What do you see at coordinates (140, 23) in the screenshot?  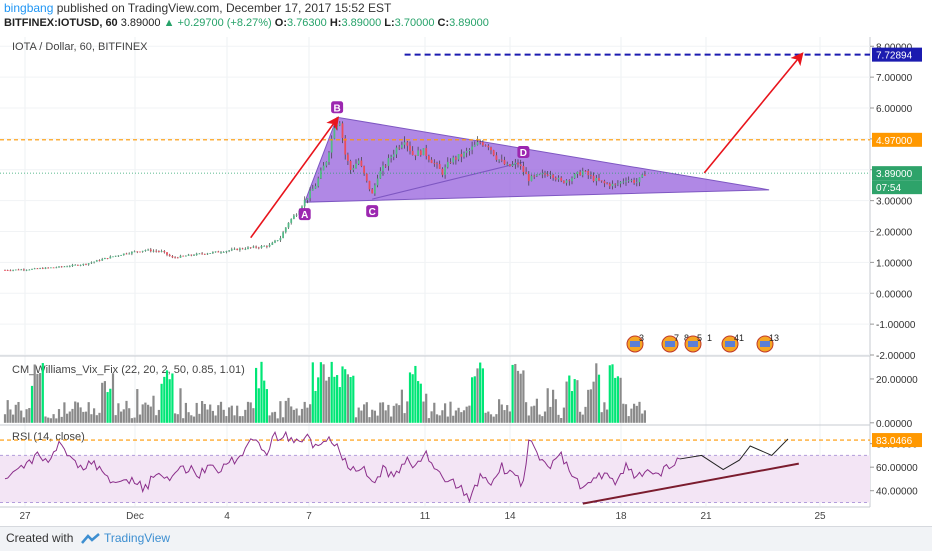 I see `last-price: 3.89000` at bounding box center [140, 23].